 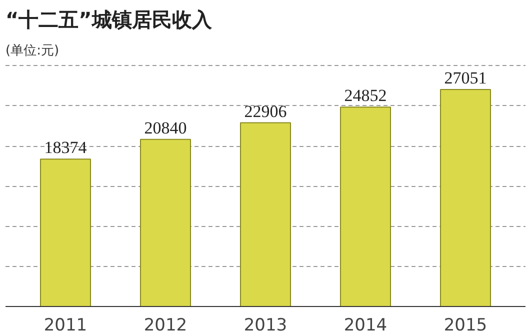 I want to click on data-label: 20840, so click(x=165, y=128).